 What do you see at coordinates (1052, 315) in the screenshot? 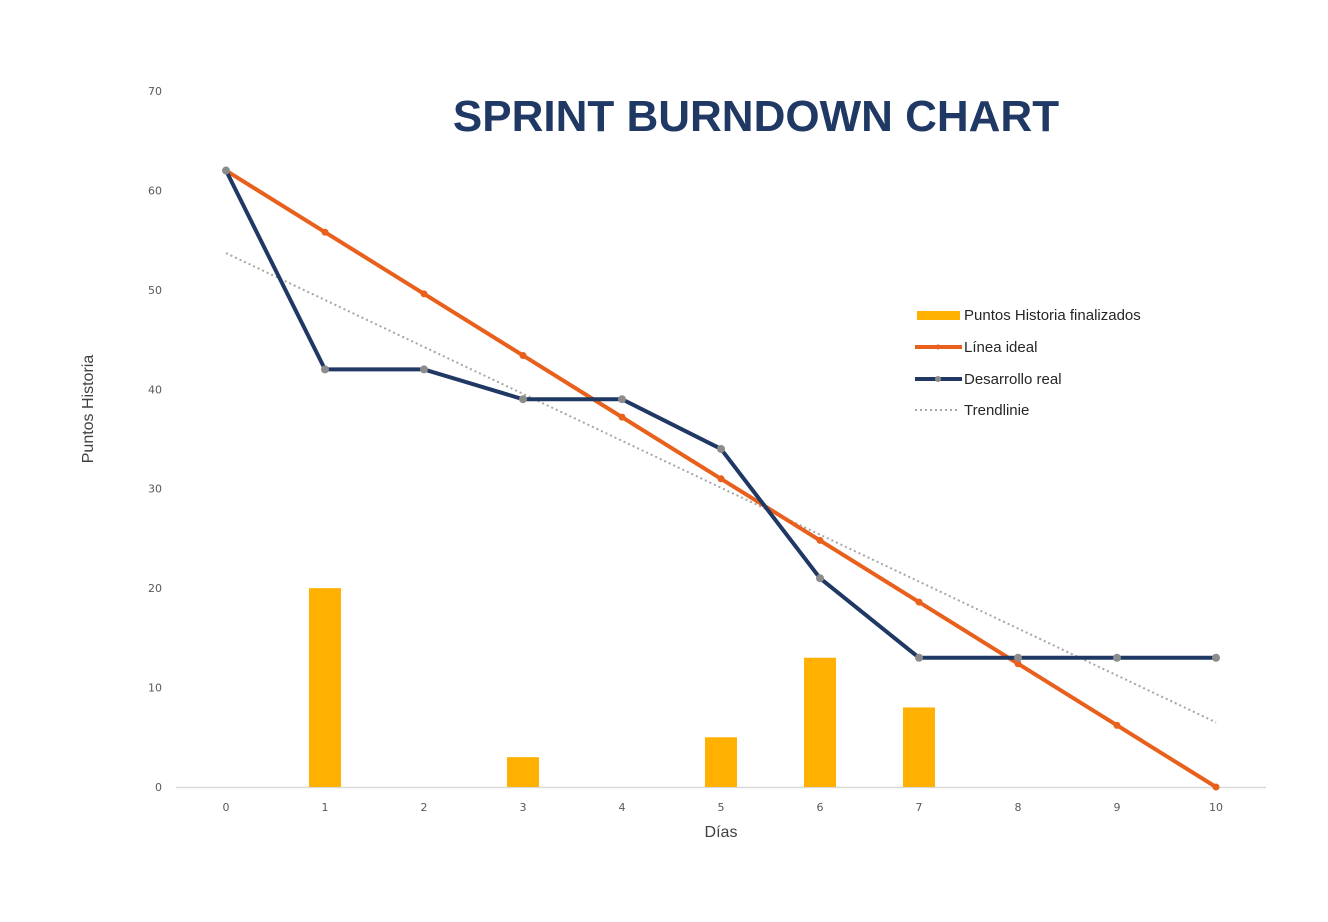
I see `legend-label: Puntos Historia finalizados` at bounding box center [1052, 315].